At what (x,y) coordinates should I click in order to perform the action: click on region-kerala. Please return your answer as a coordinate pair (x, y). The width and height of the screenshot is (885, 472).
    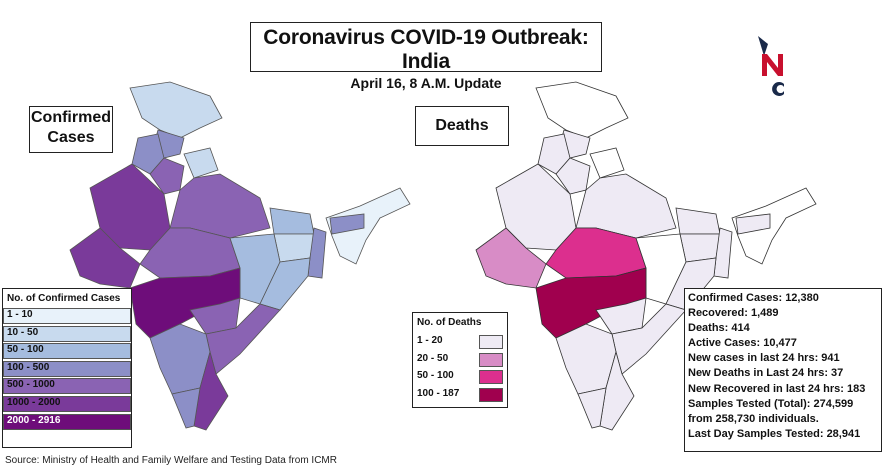
    Looking at the image, I should click on (186, 408).